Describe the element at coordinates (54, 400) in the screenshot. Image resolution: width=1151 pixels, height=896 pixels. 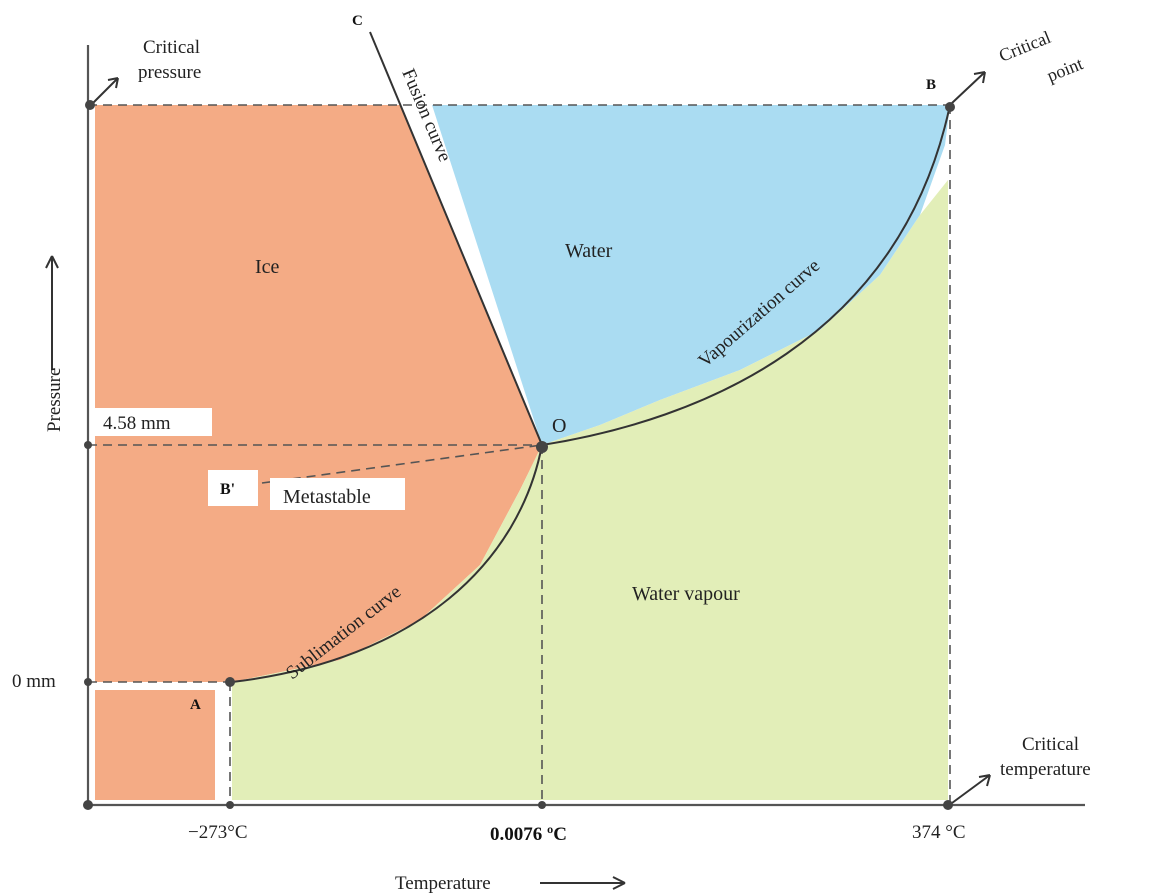
I see `pressure-axis-label: Pressure` at that location.